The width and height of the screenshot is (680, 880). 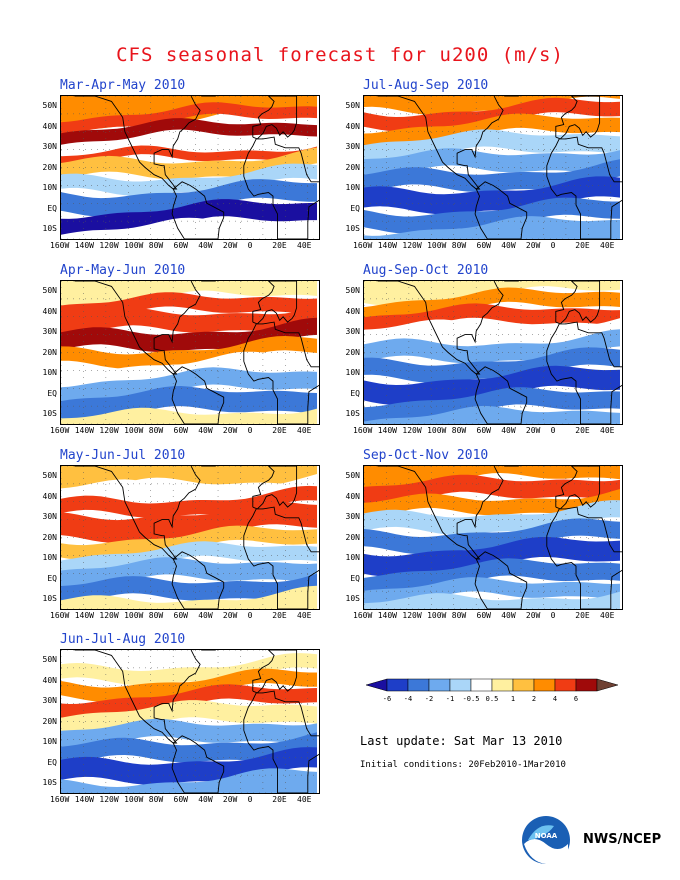 What do you see at coordinates (622, 839) in the screenshot?
I see `agency-label: NWS/NCEP` at bounding box center [622, 839].